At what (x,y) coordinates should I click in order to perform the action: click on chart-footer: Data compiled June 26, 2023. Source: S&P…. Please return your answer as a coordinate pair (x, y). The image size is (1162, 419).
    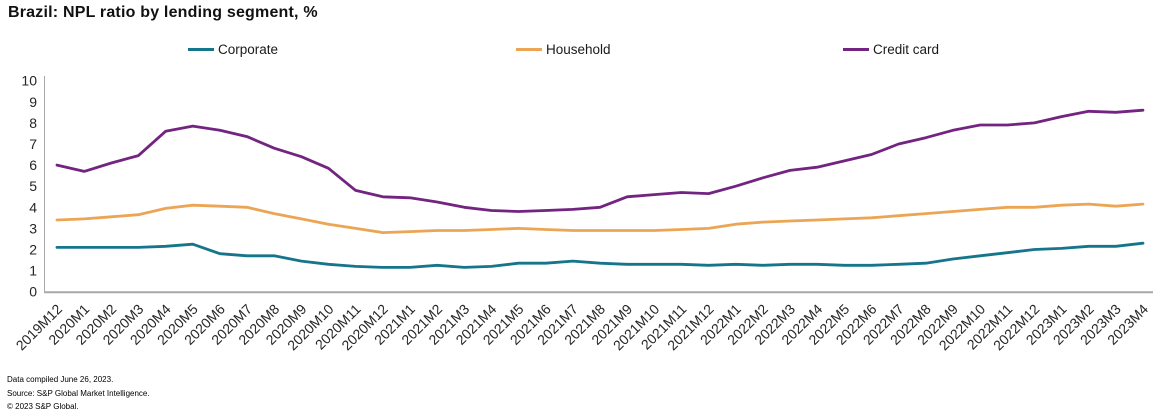
    Looking at the image, I should click on (78, 393).